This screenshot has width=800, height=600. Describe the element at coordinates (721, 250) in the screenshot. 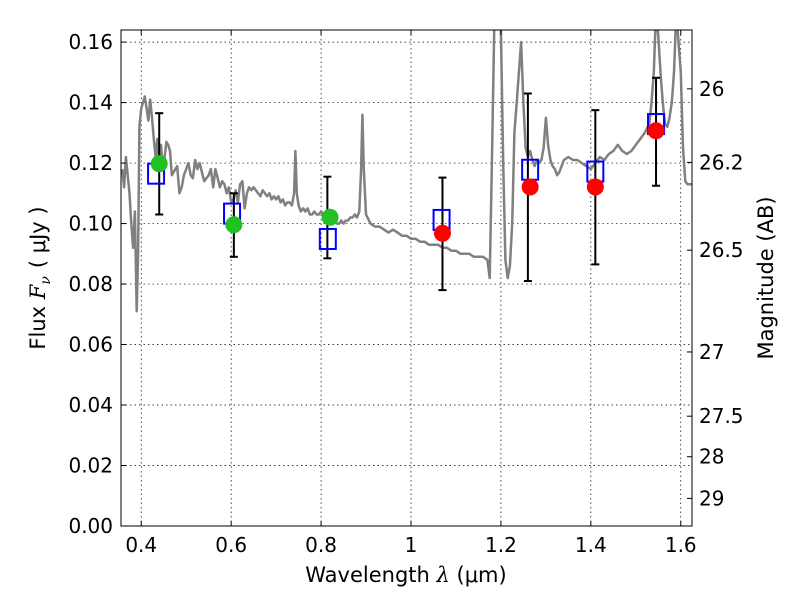

I see `y2-tick-label: 26.5` at that location.